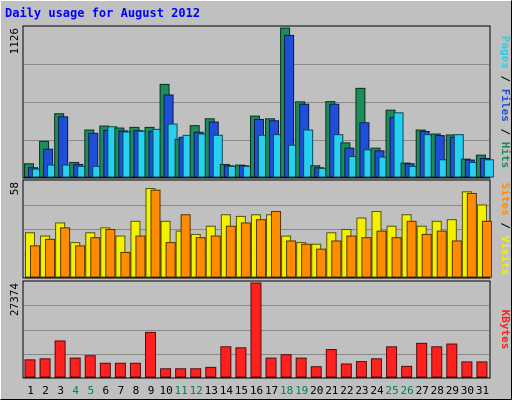  I want to click on day-label-13: 13, so click(211, 390).